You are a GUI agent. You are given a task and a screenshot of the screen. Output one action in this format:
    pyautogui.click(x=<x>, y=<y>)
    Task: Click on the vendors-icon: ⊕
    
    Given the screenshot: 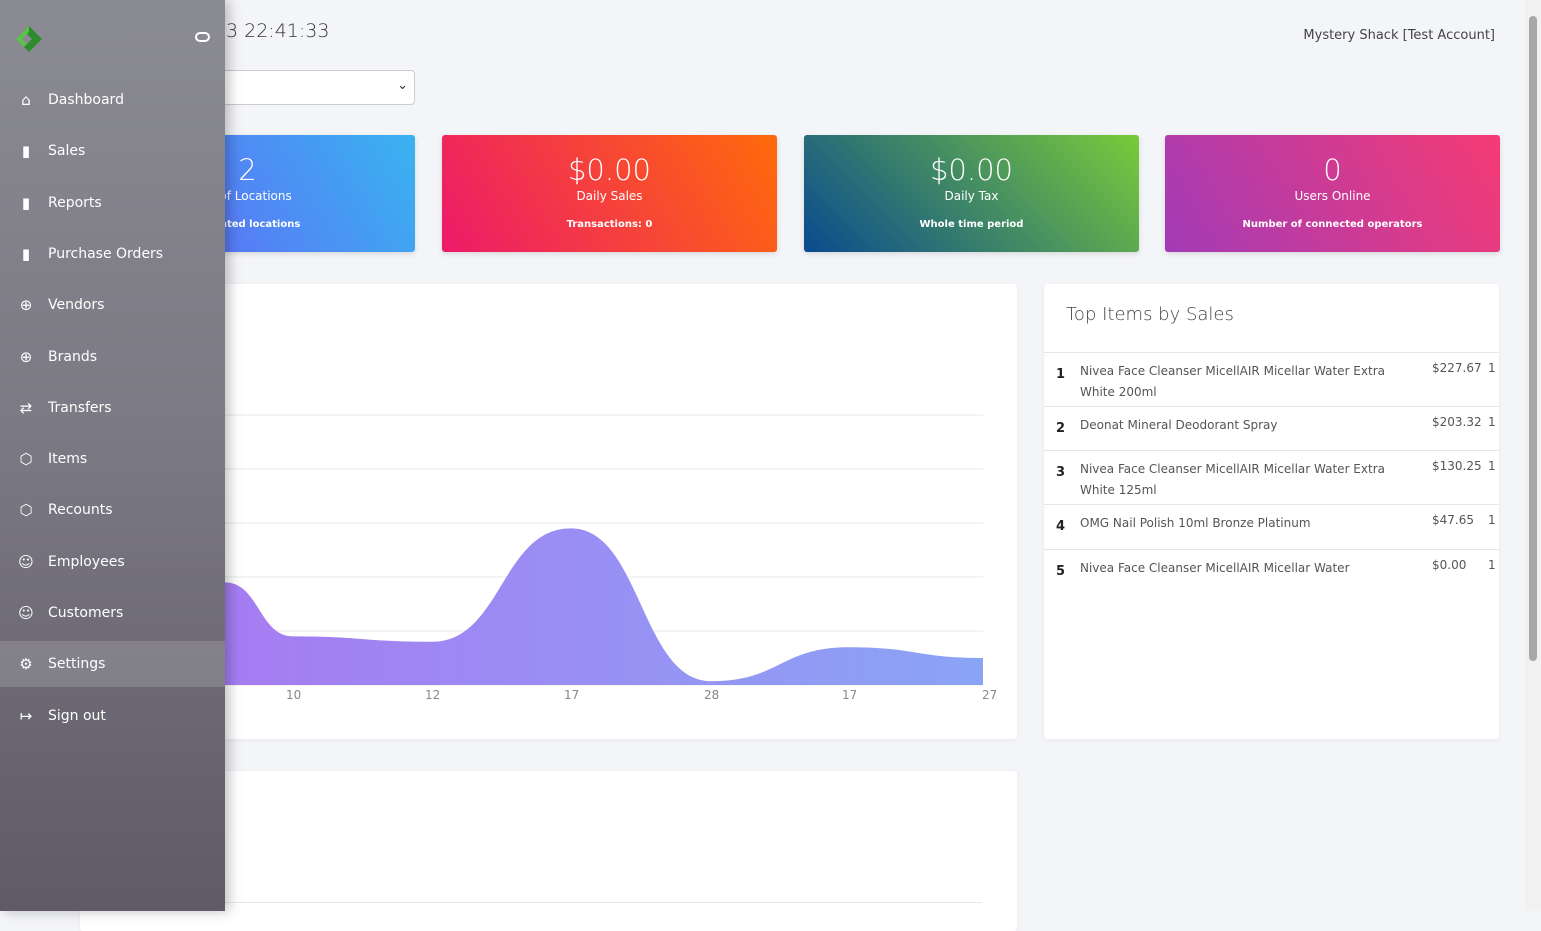 What is the action you would take?
    pyautogui.click(x=26, y=305)
    